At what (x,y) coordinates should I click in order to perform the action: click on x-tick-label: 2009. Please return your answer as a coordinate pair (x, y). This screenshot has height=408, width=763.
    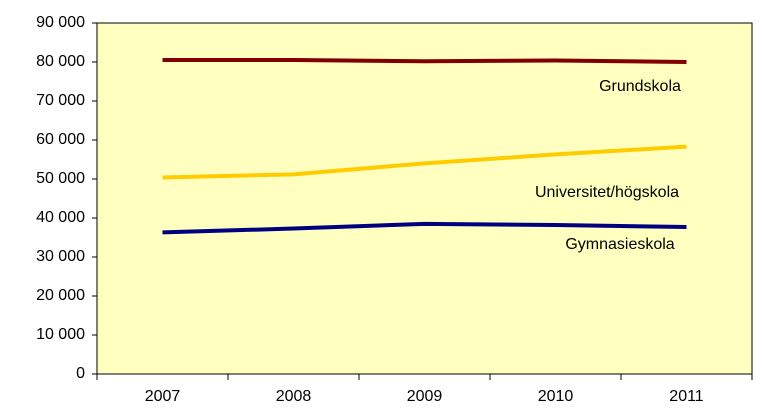
    Looking at the image, I should click on (425, 396).